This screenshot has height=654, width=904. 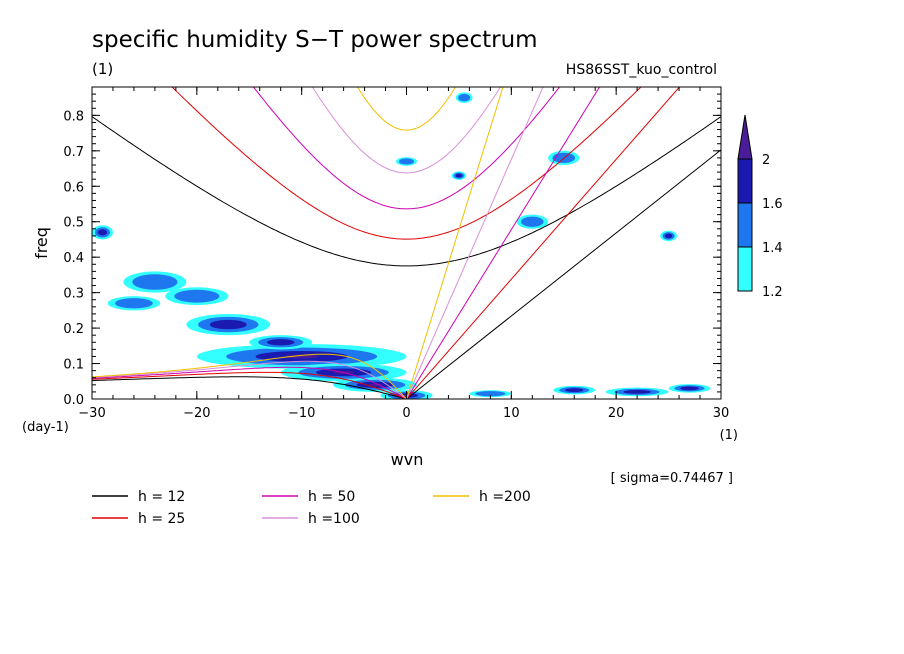 What do you see at coordinates (334, 519) in the screenshot?
I see `legend-label: h =100` at bounding box center [334, 519].